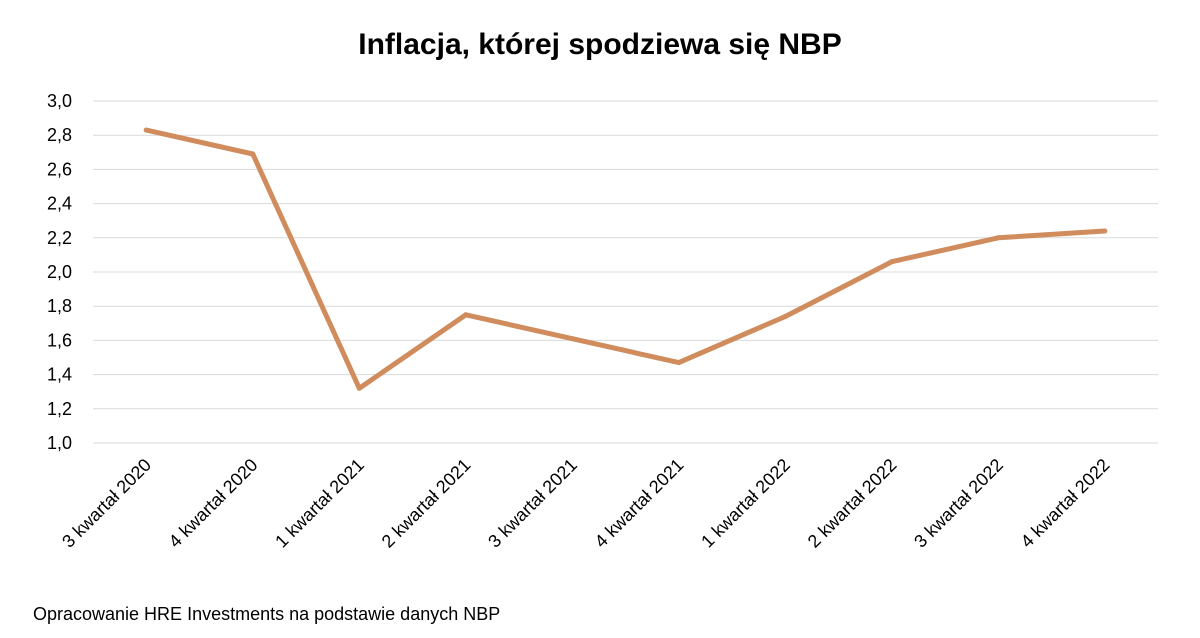 Image resolution: width=1200 pixels, height=638 pixels. I want to click on x-tick-label: 2 kwartał 2021, so click(426, 503).